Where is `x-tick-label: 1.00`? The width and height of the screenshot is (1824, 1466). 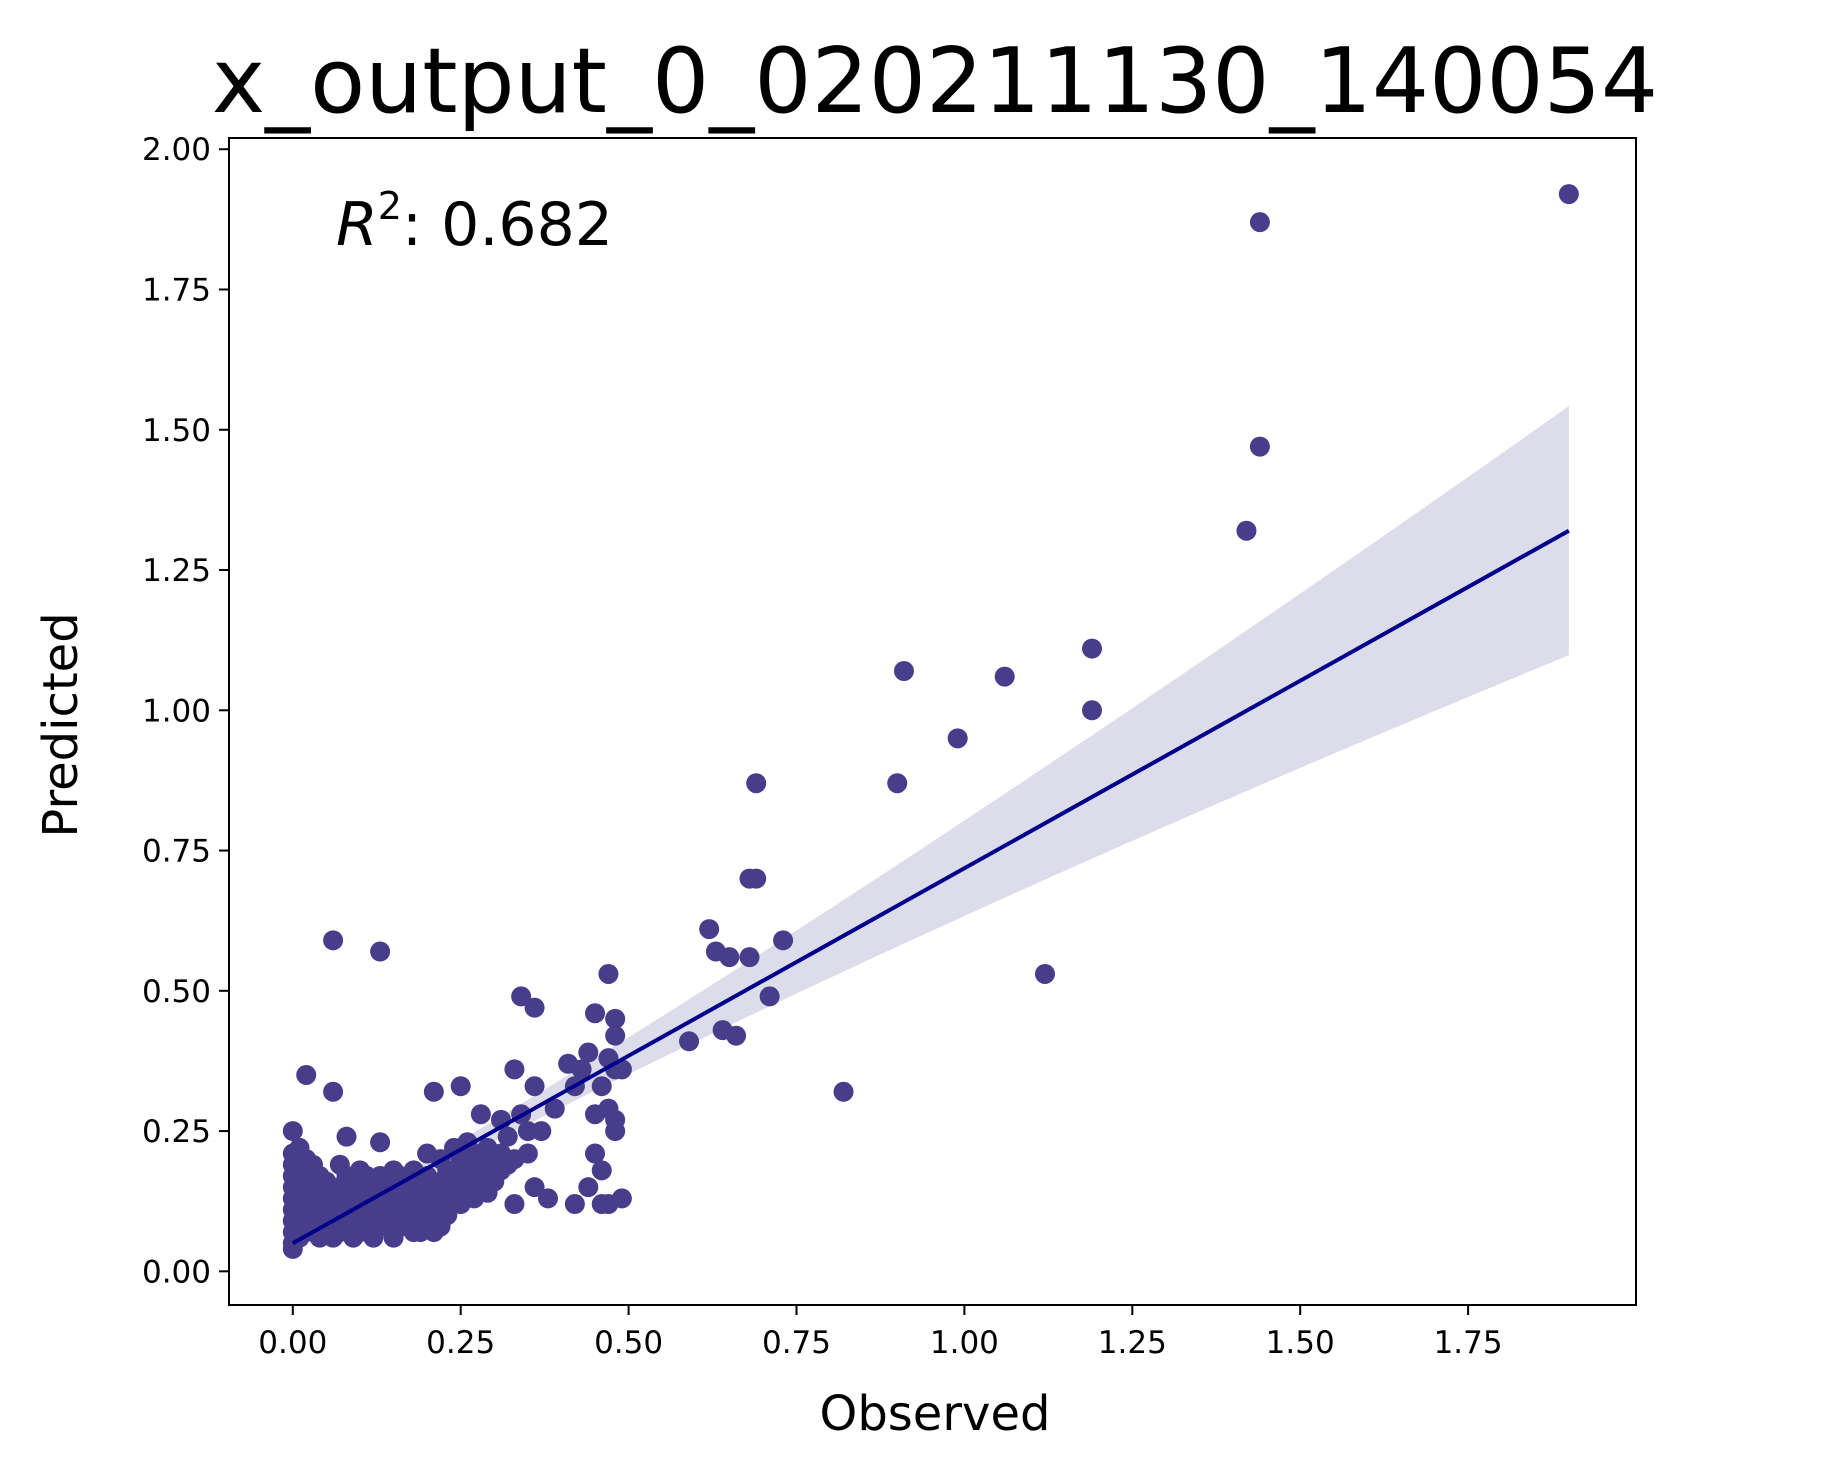 x-tick-label: 1.00 is located at coordinates (964, 1343).